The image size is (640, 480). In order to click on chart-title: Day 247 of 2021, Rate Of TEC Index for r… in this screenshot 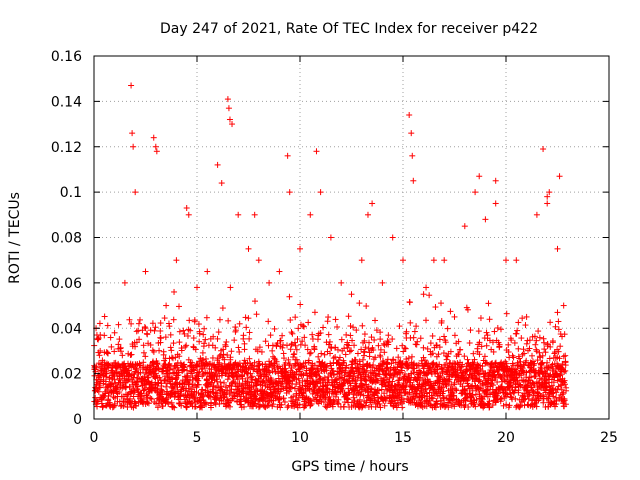, I will do `click(349, 29)`.